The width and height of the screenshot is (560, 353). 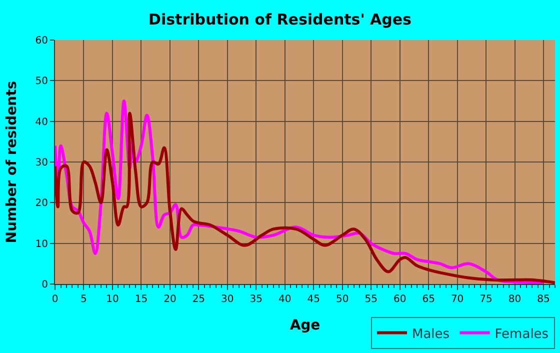 What do you see at coordinates (41, 82) in the screenshot?
I see `y-tick-label: 50` at bounding box center [41, 82].